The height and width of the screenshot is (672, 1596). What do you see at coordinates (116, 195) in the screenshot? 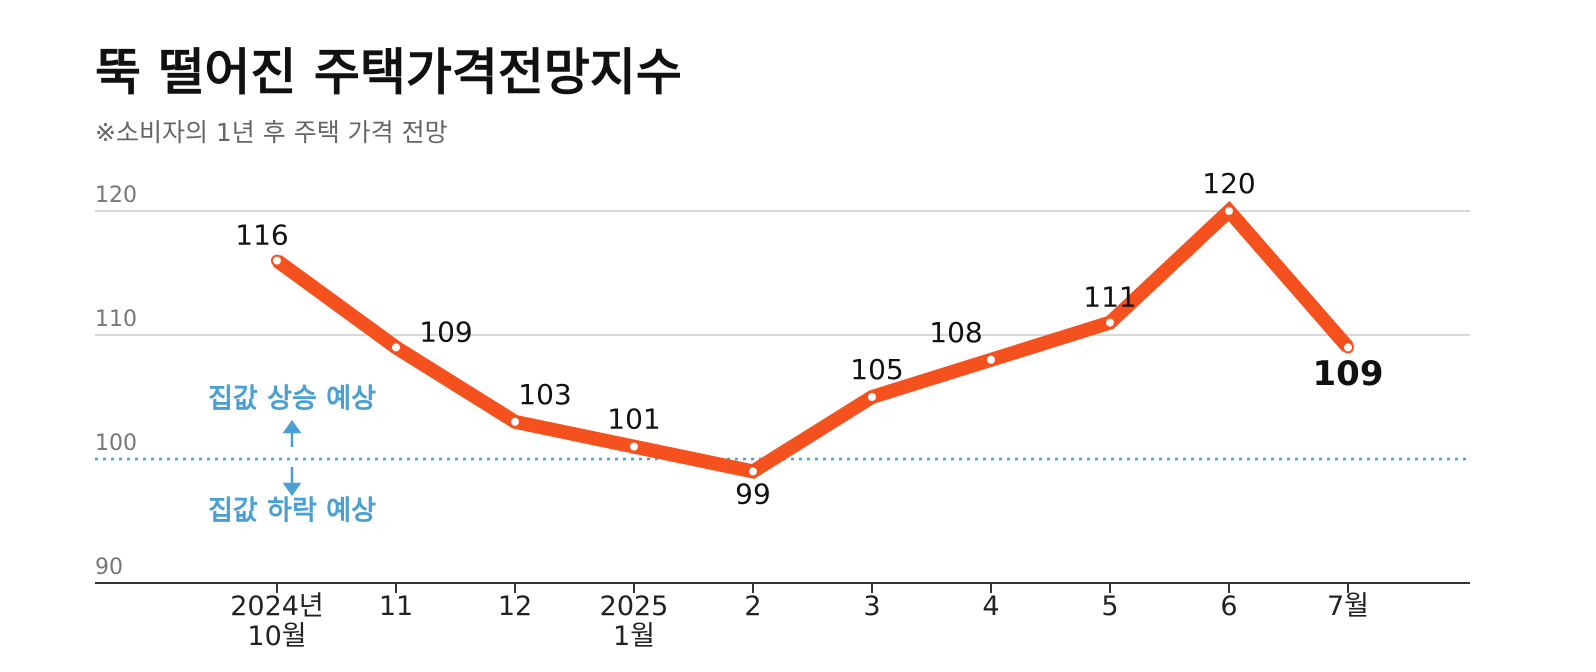
I see `y-tick-label: 120` at bounding box center [116, 195].